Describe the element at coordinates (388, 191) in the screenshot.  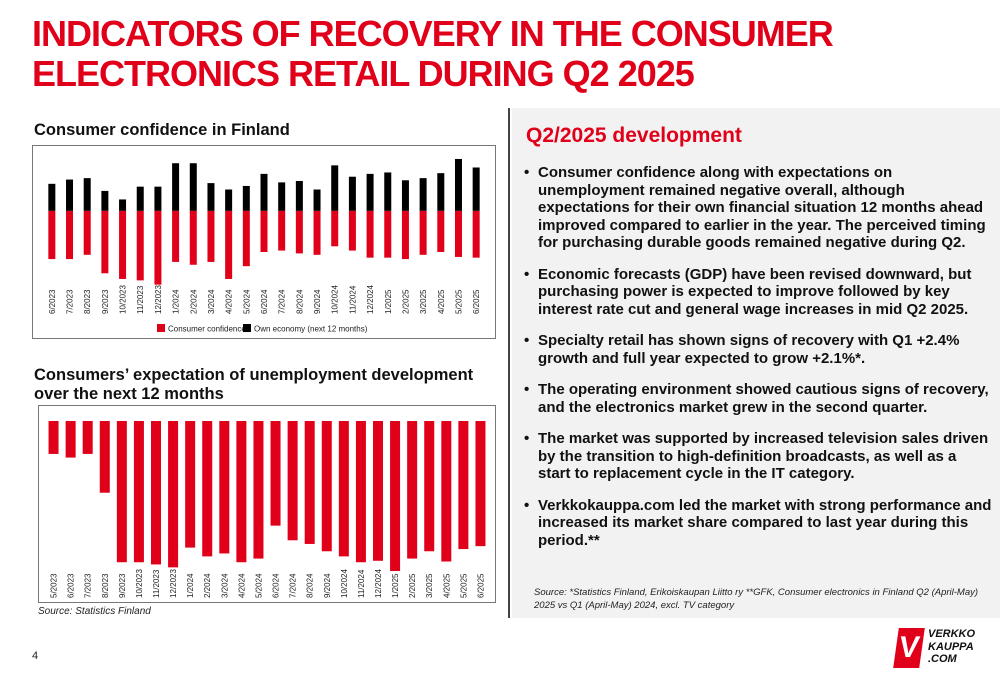
I see `bar-b-1-2025` at that location.